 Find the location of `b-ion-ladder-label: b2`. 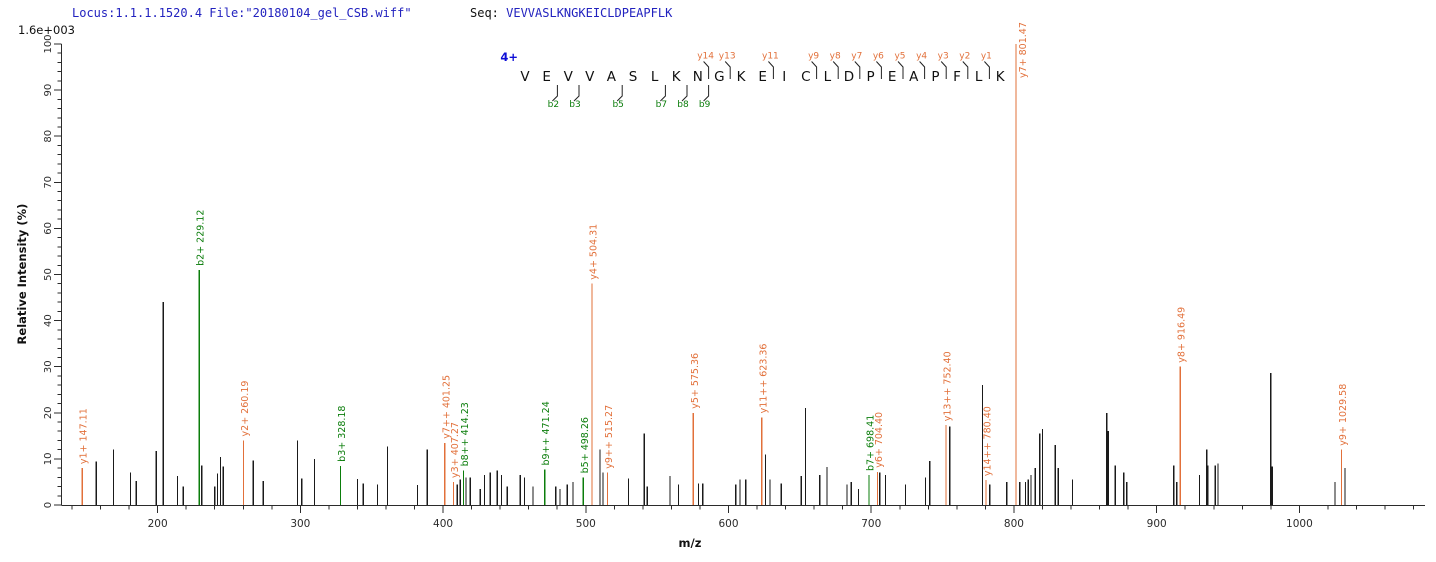

b-ion-ladder-label: b2 is located at coordinates (553, 105).